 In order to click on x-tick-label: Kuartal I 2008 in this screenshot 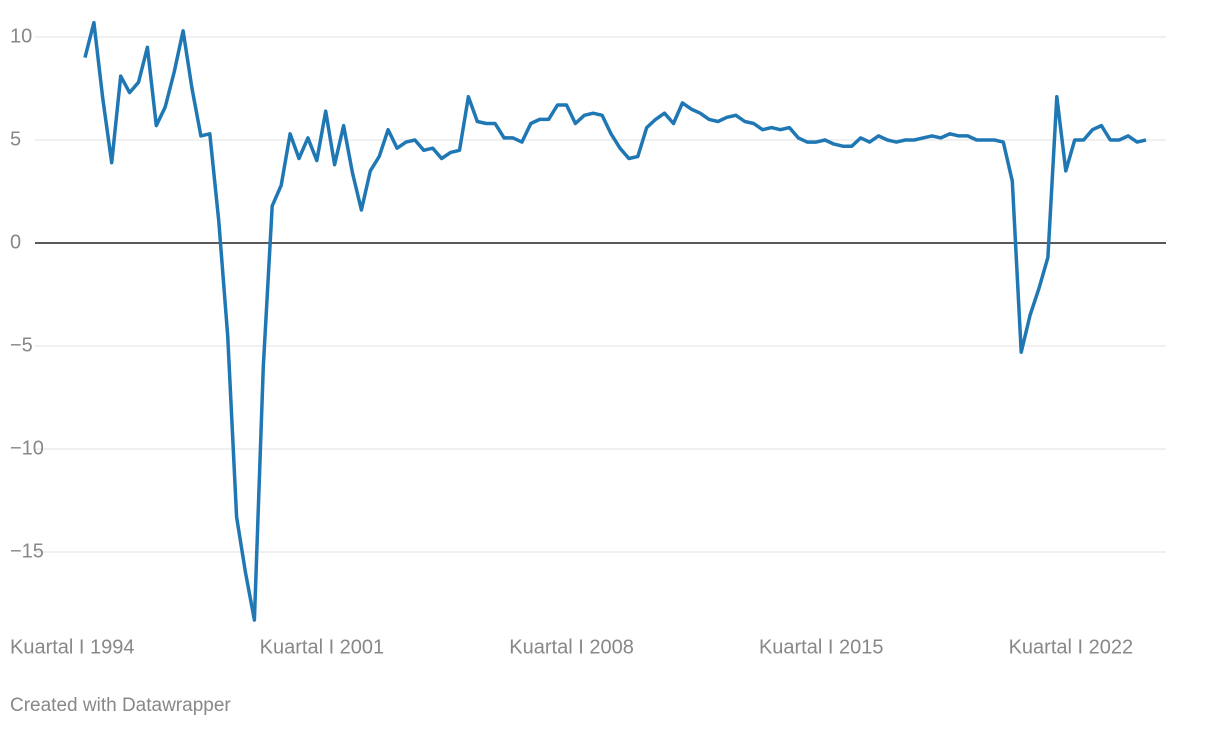, I will do `click(571, 647)`.